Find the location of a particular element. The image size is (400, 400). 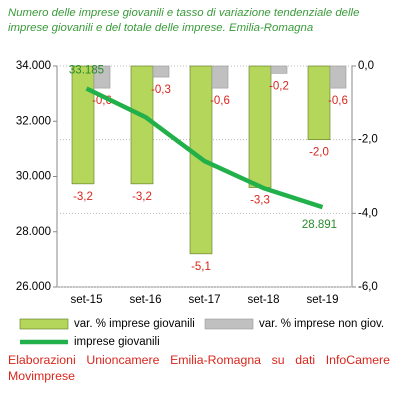

y-tick-label: 30.000 is located at coordinates (33, 177).